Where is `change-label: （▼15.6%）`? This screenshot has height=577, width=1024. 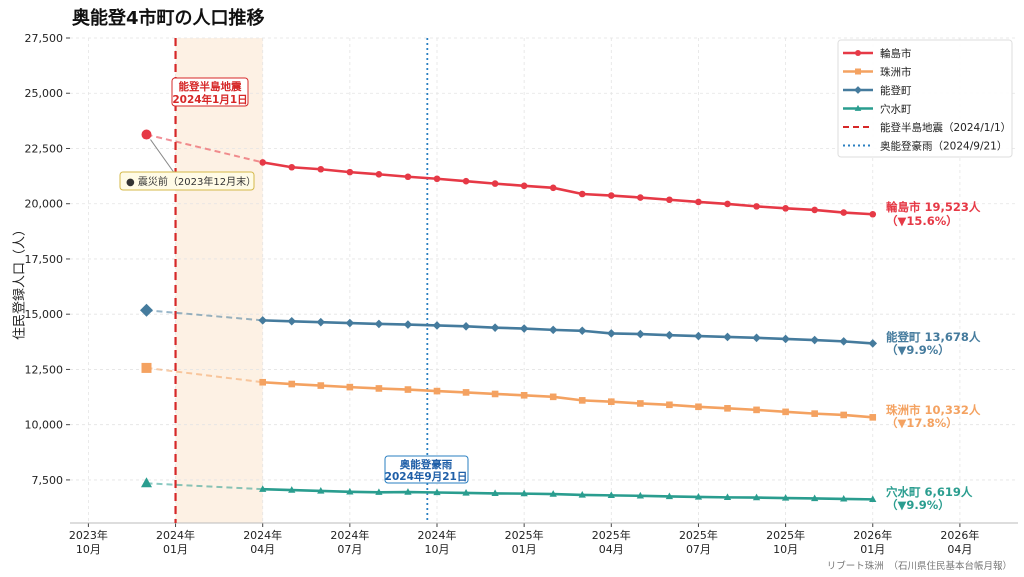
change-label: （▼15.6%） is located at coordinates (922, 221).